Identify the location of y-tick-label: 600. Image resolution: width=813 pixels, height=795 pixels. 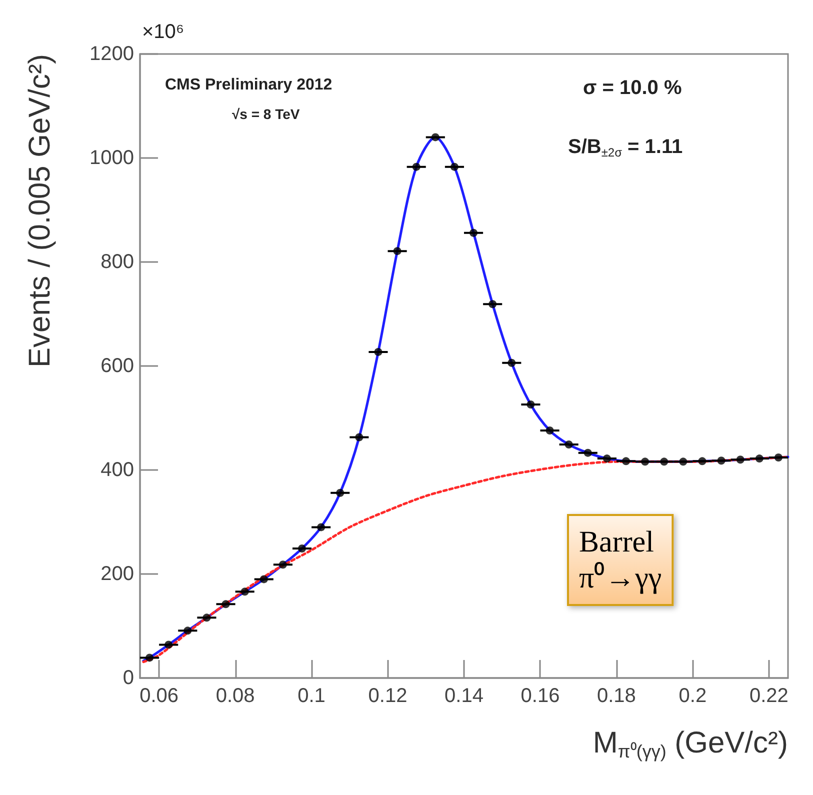
(117, 366).